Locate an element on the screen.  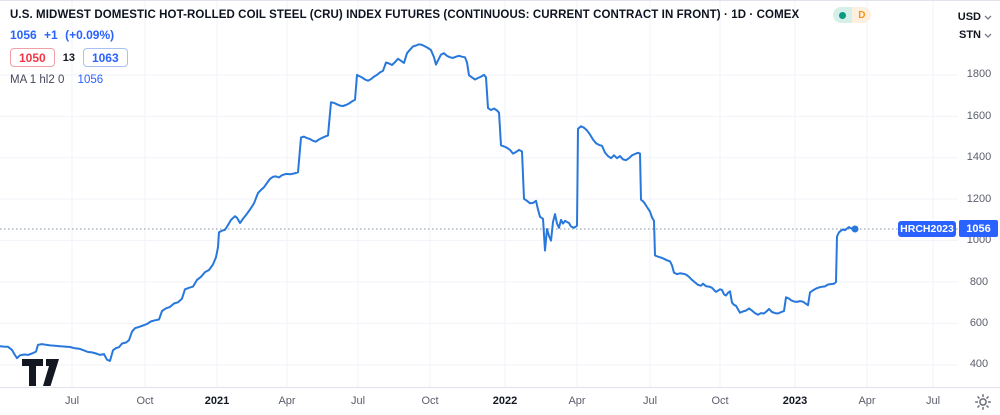
bid-button: 1050 is located at coordinates (32, 57).